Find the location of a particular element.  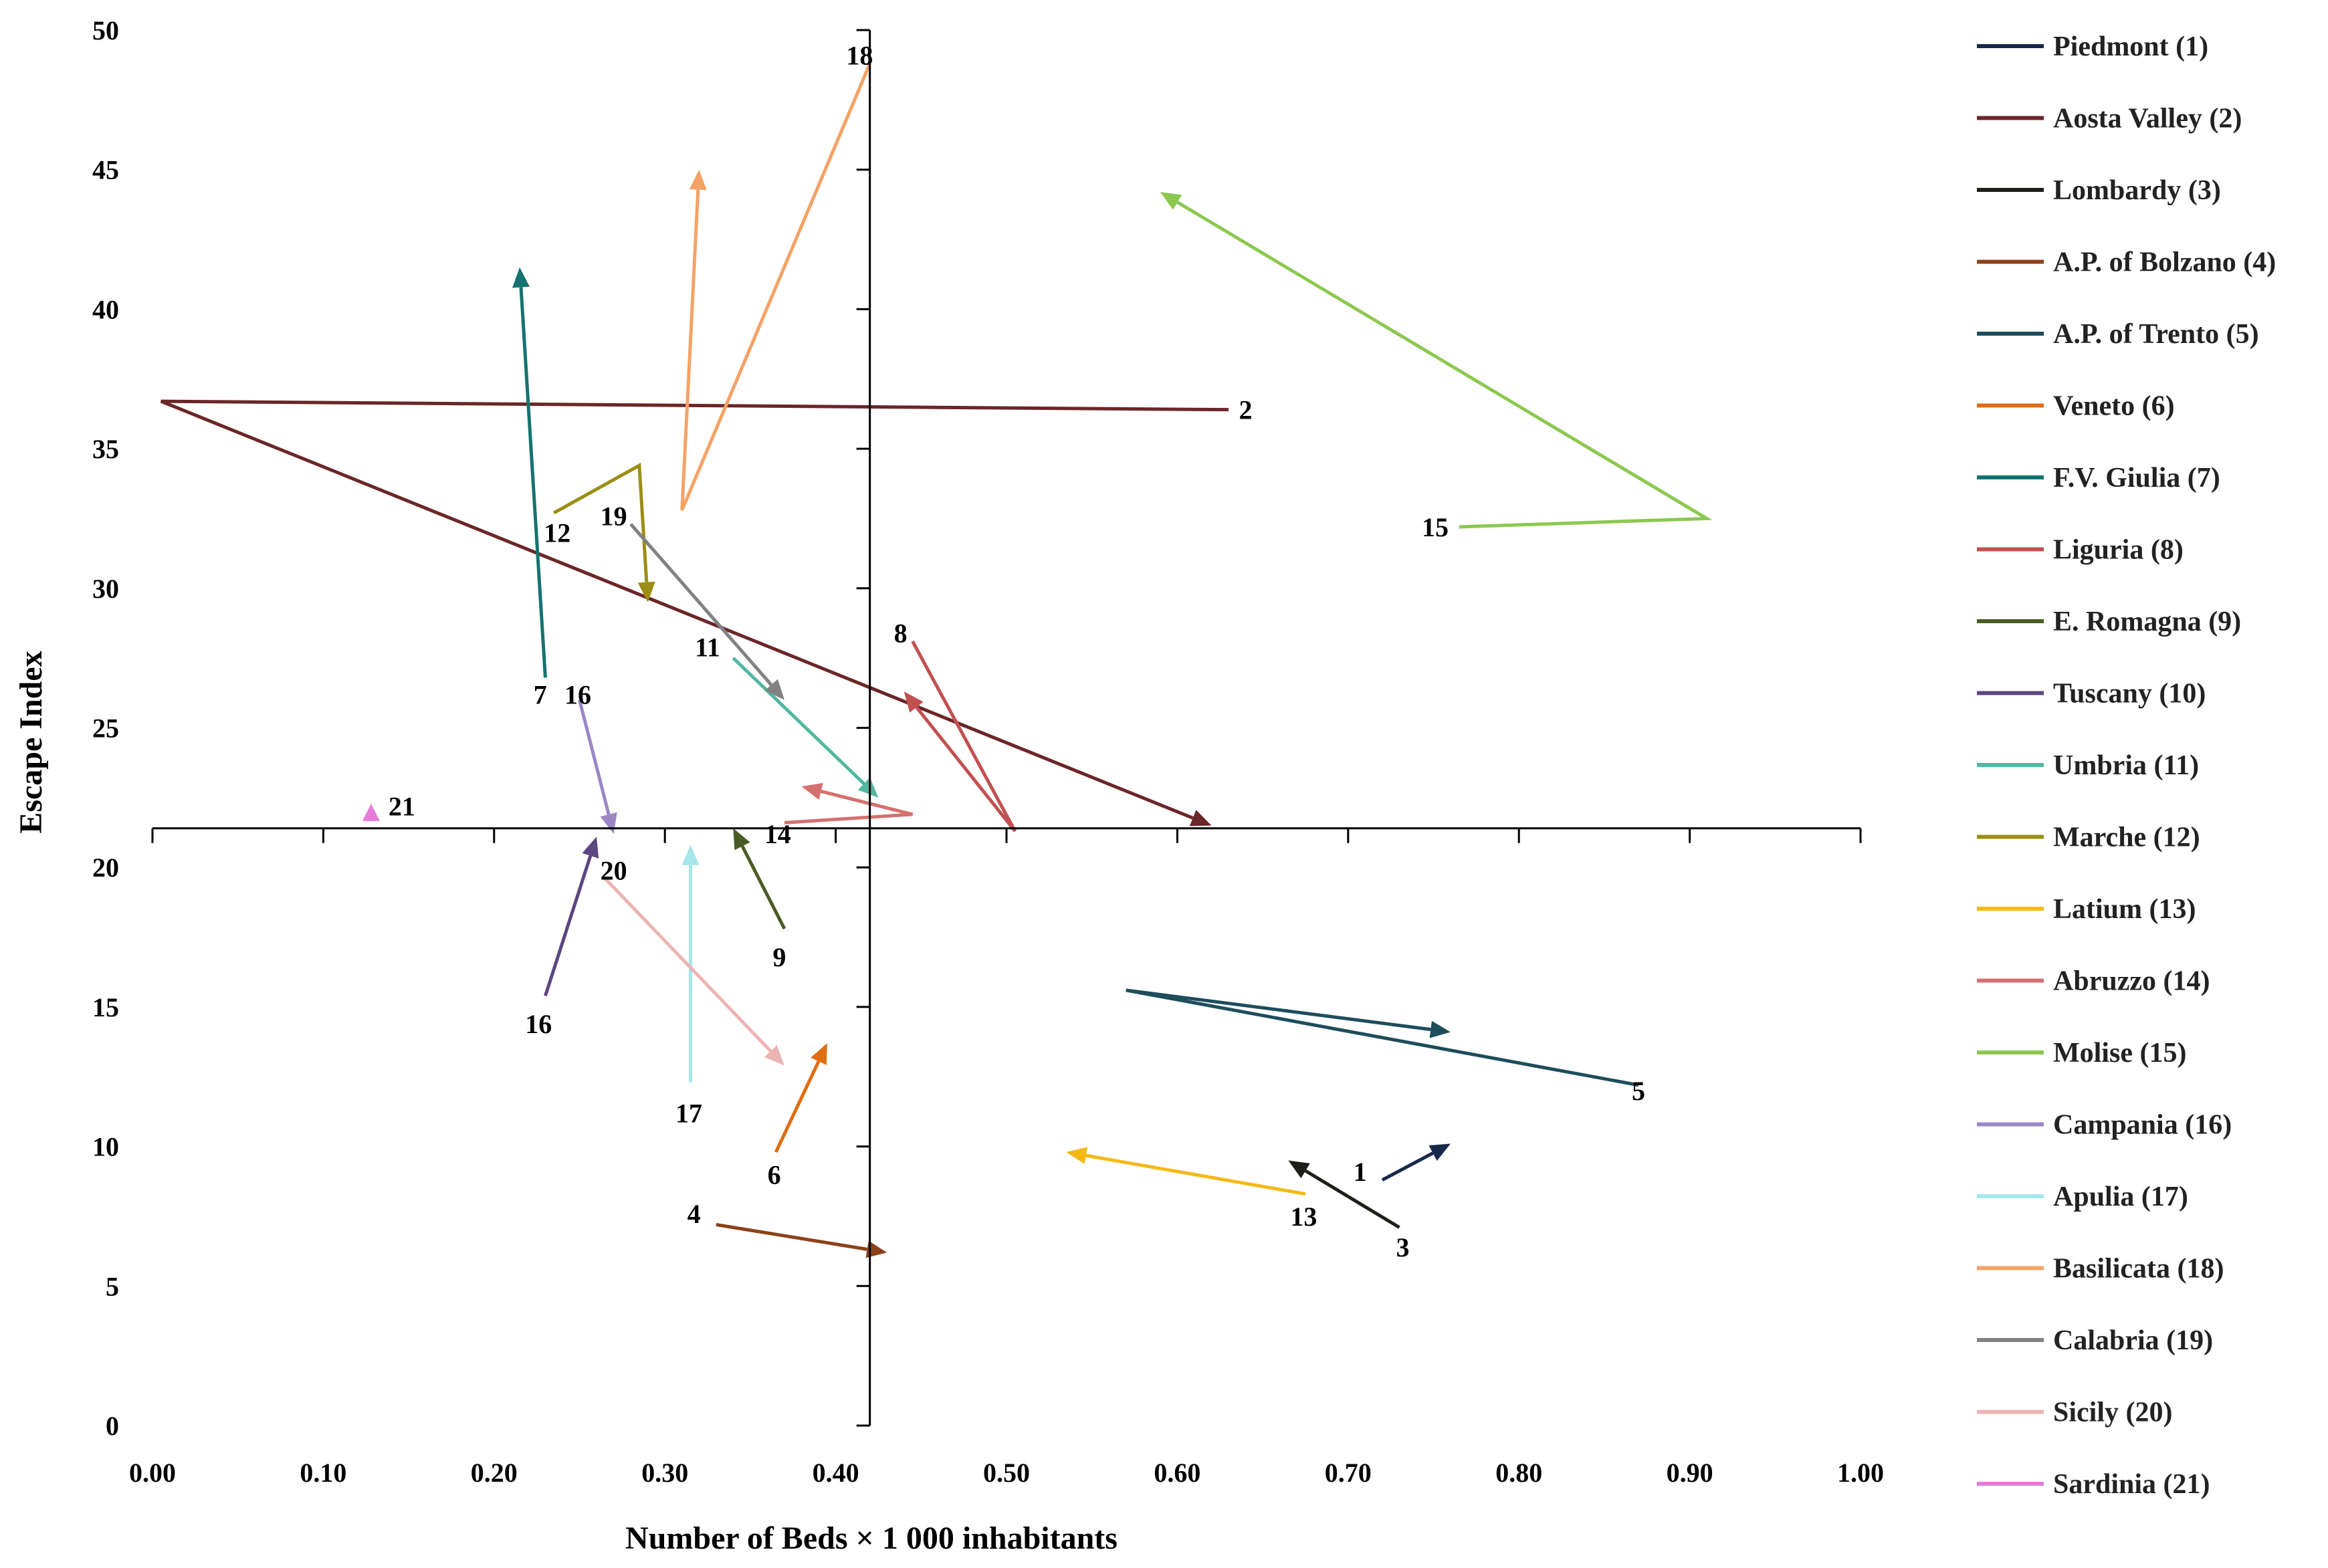

point-label: 2 is located at coordinates (1246, 410).